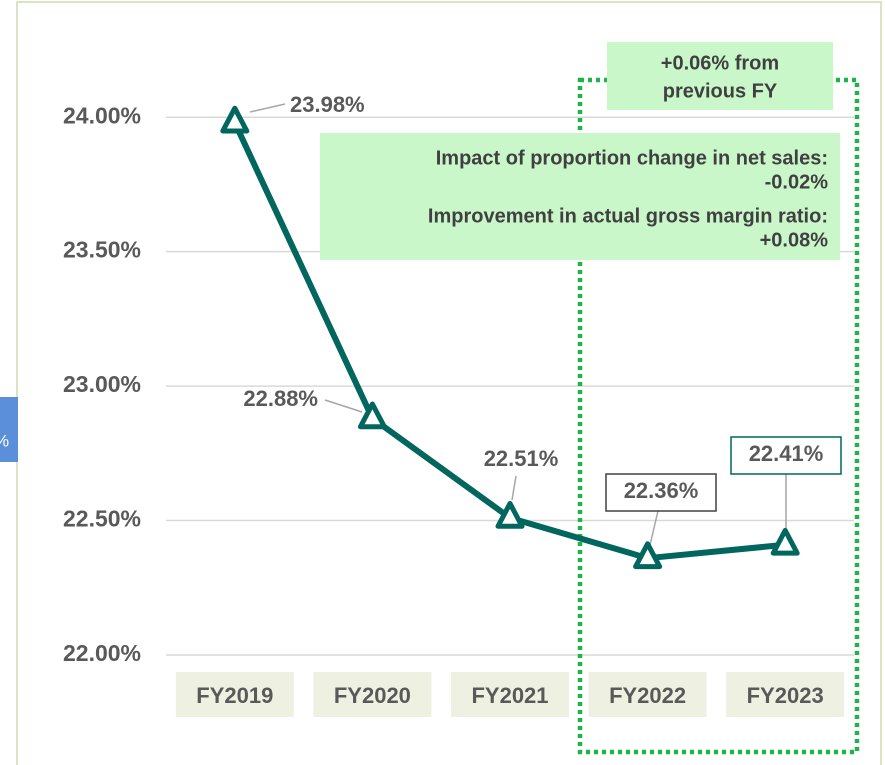 Image resolution: width=885 pixels, height=765 pixels. Describe the element at coordinates (327, 104) in the screenshot. I see `data-label: 23.98%` at that location.